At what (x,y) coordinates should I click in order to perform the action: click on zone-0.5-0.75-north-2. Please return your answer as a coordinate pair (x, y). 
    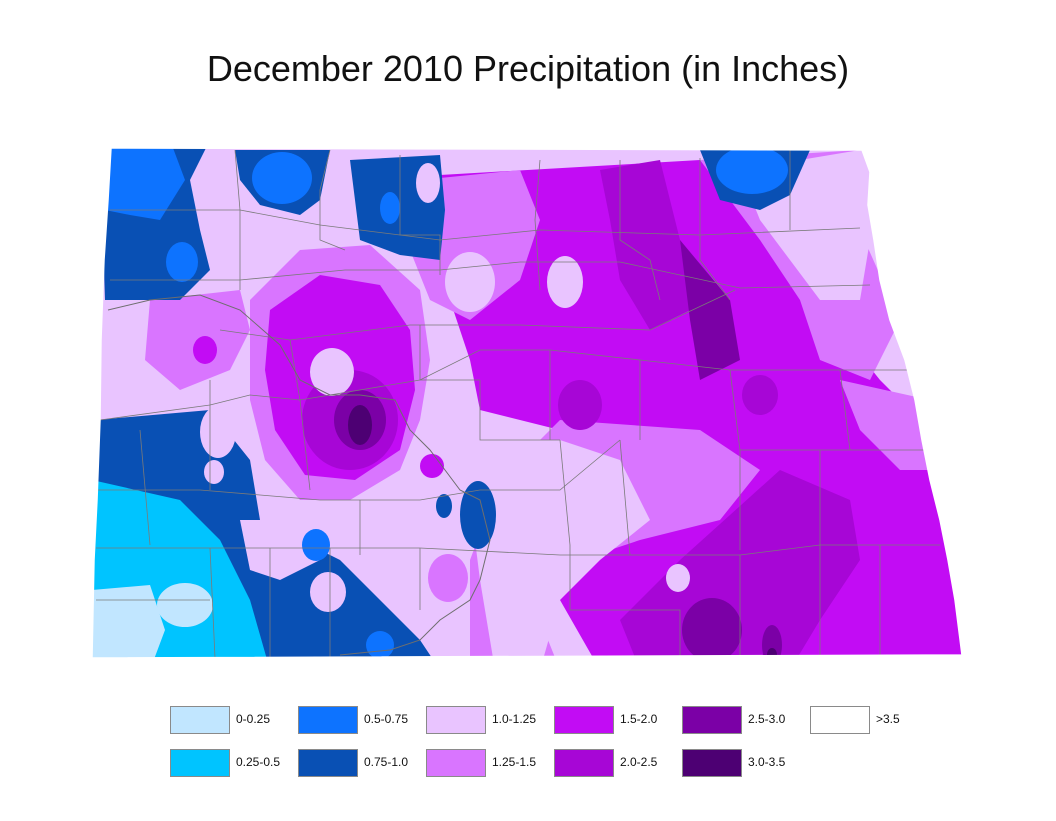
    Looking at the image, I should click on (390, 208).